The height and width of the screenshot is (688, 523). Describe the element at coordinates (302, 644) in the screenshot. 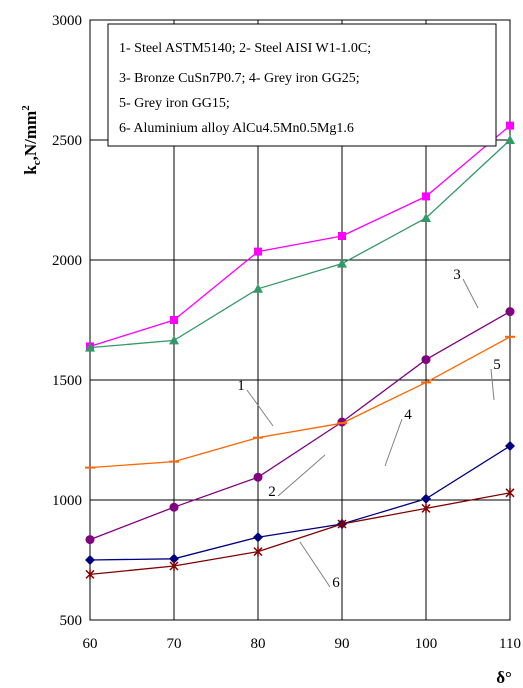

I see `x-axis-ticks: 60 70 80 90 100 110` at that location.